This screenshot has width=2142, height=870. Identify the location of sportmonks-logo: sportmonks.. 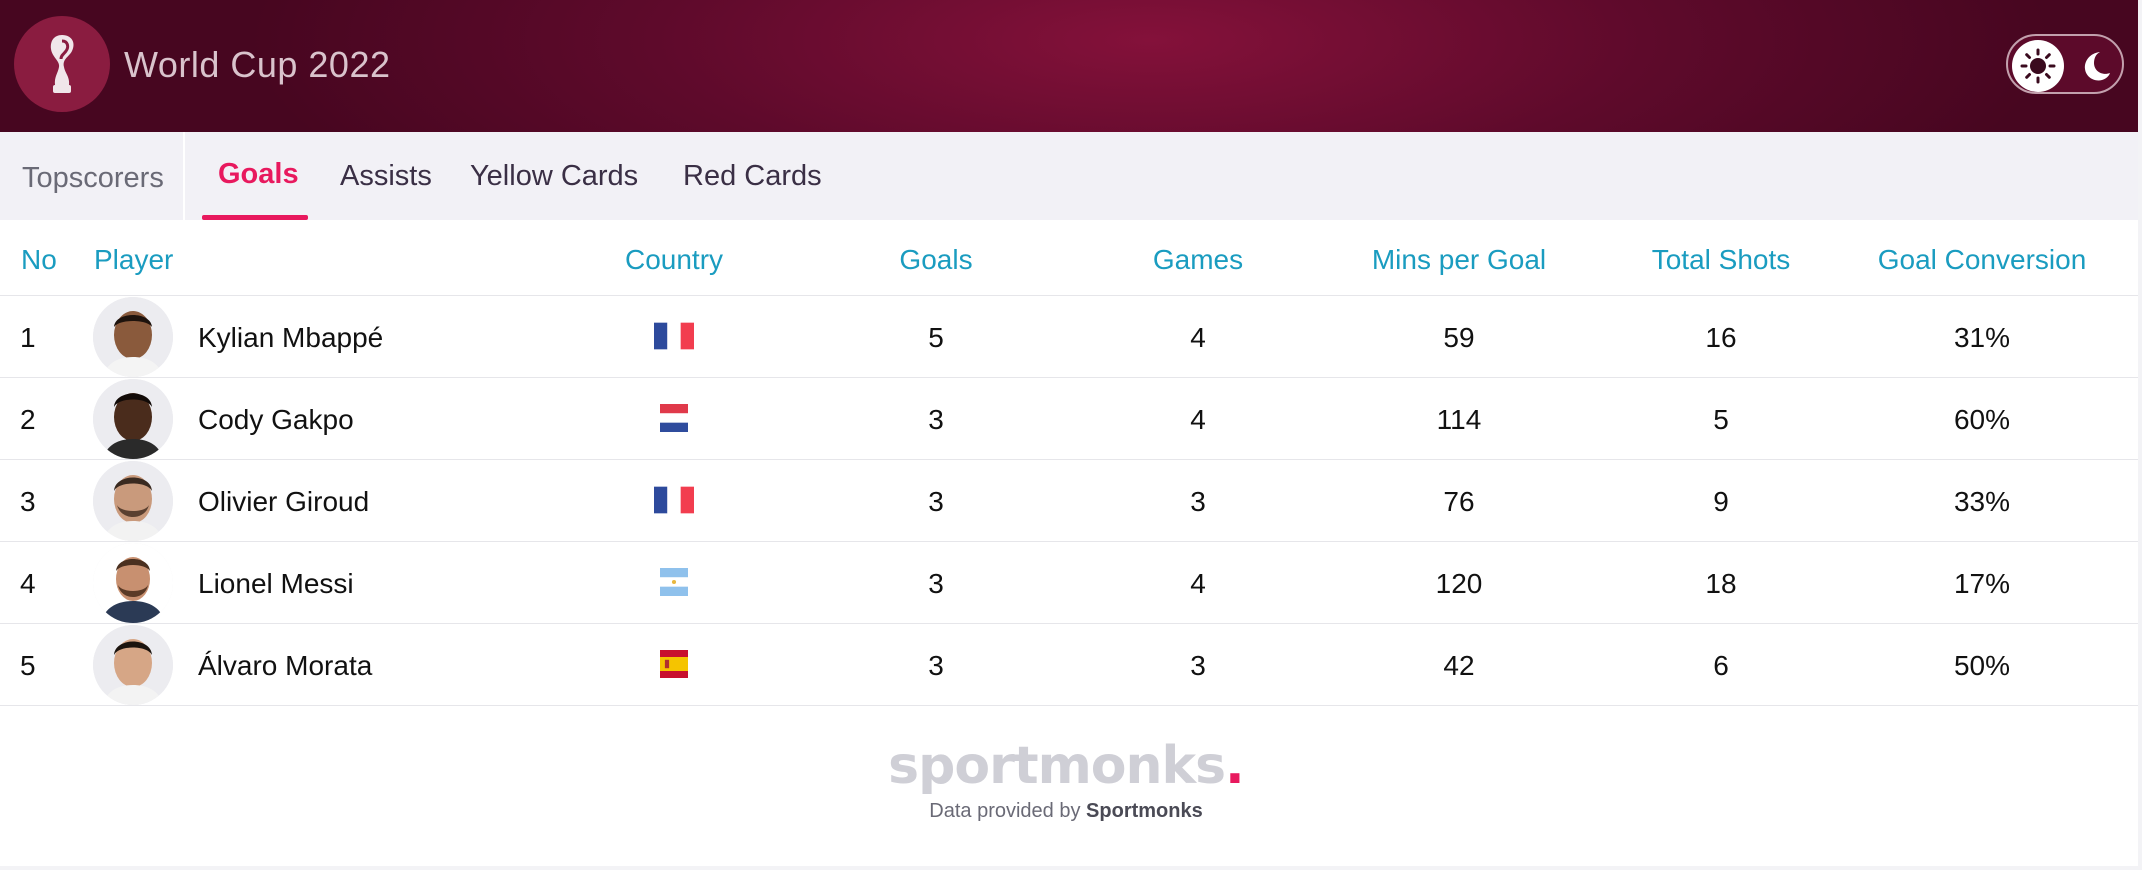
(1066, 766).